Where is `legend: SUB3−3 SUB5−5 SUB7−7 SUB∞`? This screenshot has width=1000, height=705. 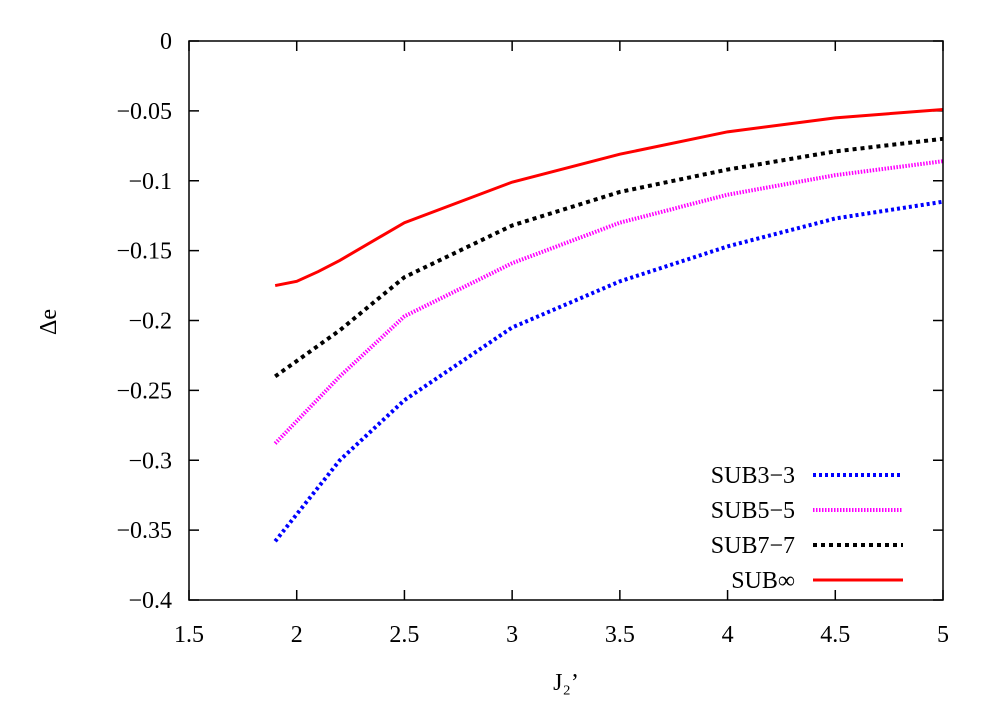 legend: SUB3−3 SUB5−5 SUB7−7 SUB∞ is located at coordinates (807, 528).